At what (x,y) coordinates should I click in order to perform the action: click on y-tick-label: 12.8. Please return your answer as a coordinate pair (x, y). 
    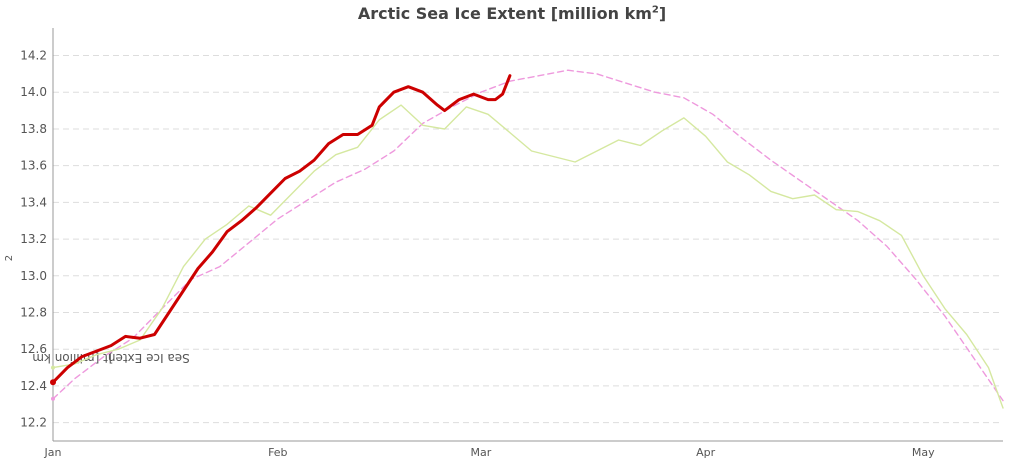
    Looking at the image, I should click on (33, 313).